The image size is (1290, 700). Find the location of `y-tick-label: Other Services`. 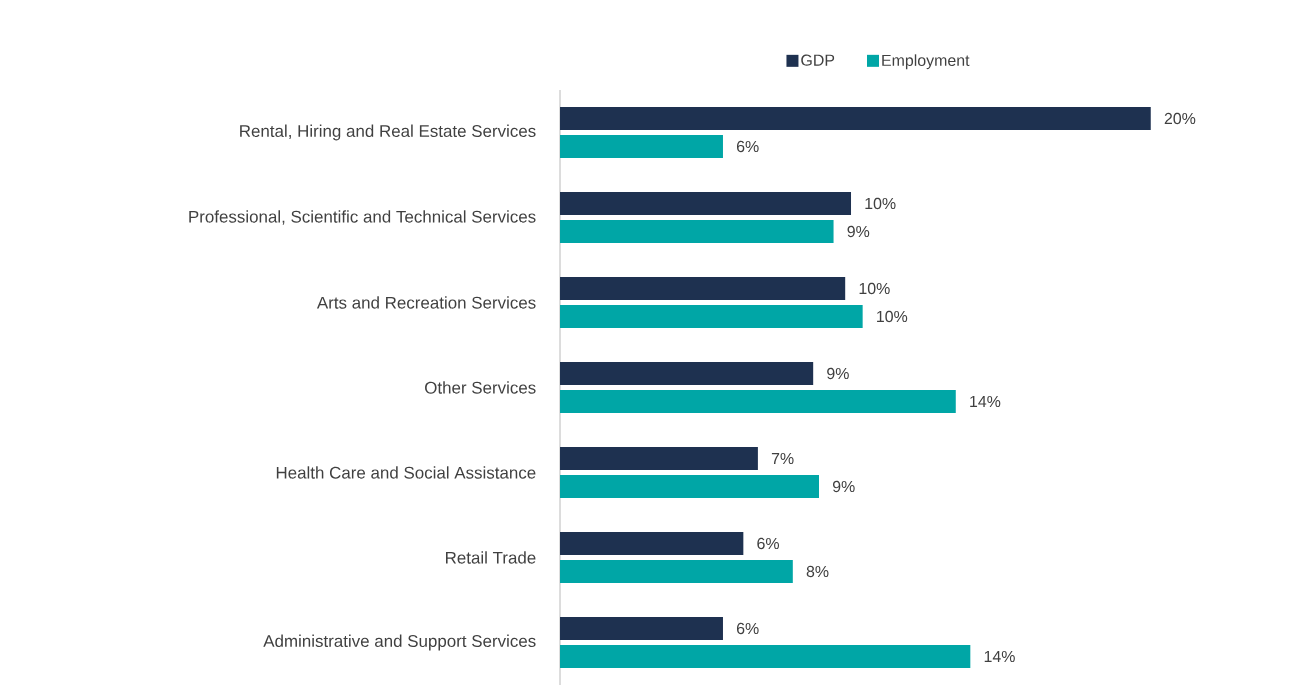

y-tick-label: Other Services is located at coordinates (480, 387).